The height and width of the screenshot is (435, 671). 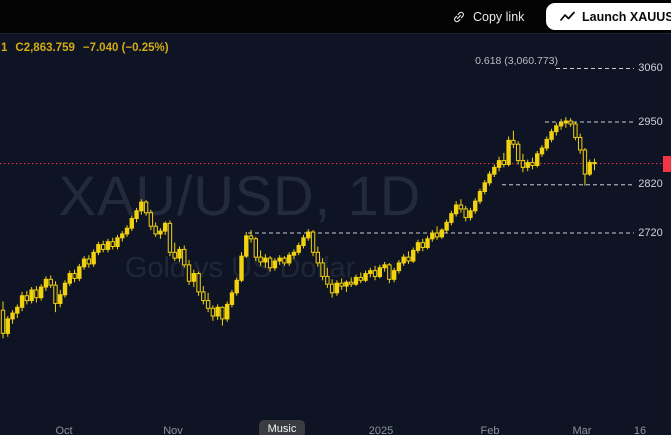 What do you see at coordinates (640, 430) in the screenshot?
I see `time-axis-label: 16` at bounding box center [640, 430].